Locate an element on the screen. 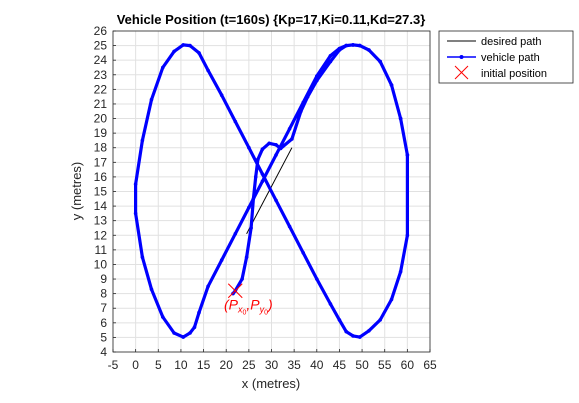 The height and width of the screenshot is (403, 579). y-tick-label: 8 is located at coordinates (103, 294).